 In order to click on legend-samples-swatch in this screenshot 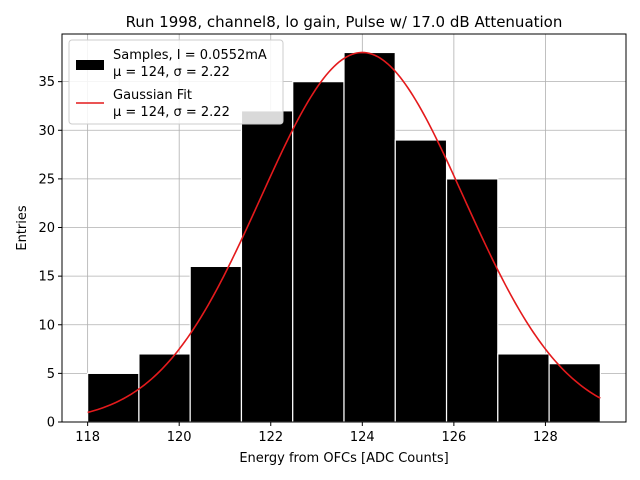, I will do `click(90, 65)`.